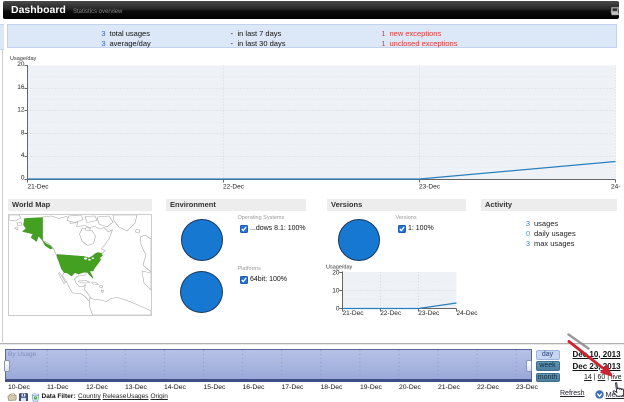 The width and height of the screenshot is (624, 402). What do you see at coordinates (336, 290) in the screenshot?
I see `svg-text: 10` at bounding box center [336, 290].